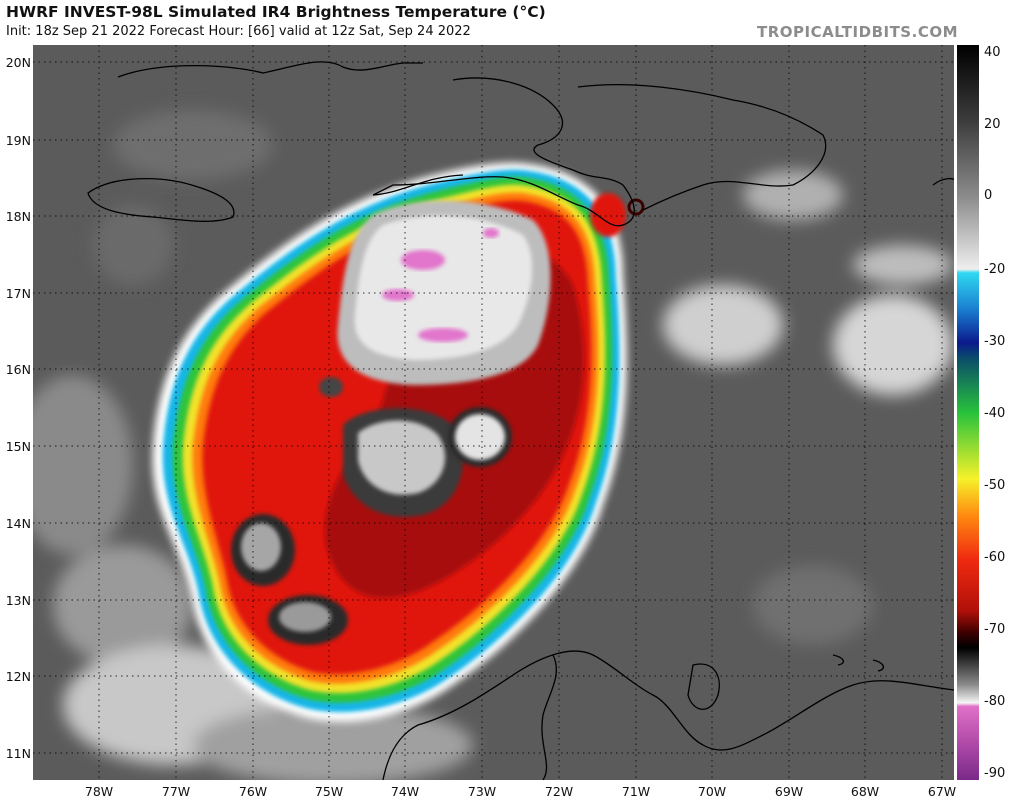 This screenshot has width=1010, height=800. I want to click on lon-label-75w: 75W, so click(329, 791).